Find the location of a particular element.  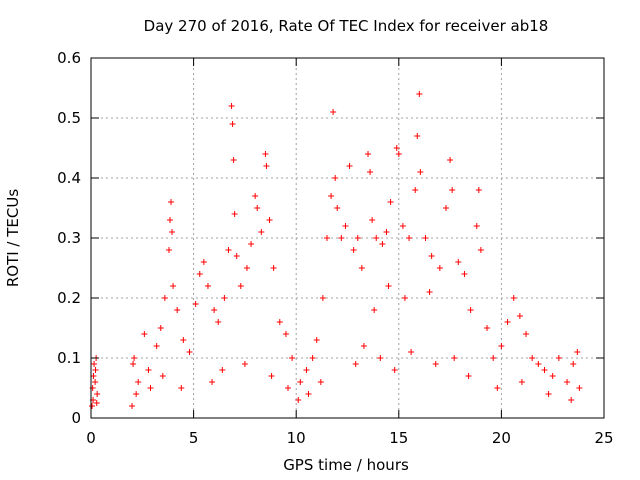

y-tick-label: 0.1 is located at coordinates (69, 358).